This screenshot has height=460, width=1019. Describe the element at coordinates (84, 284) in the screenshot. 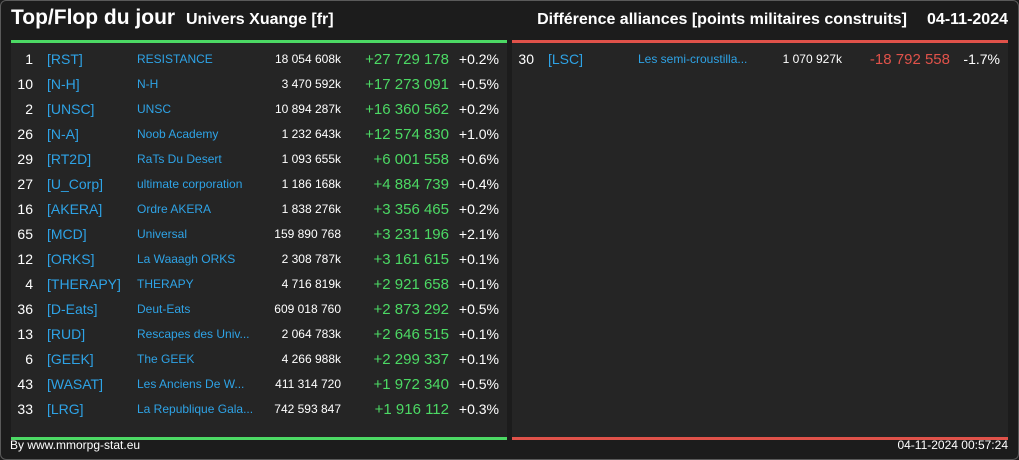

I see `alliance-tag-link: [THERAPY]` at that location.